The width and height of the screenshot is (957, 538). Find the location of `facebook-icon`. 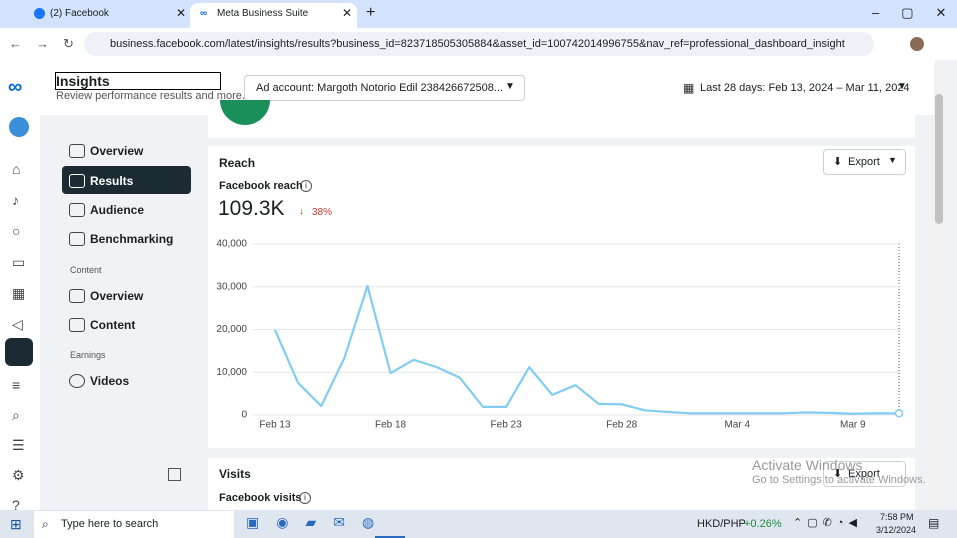

facebook-icon is located at coordinates (39, 13).